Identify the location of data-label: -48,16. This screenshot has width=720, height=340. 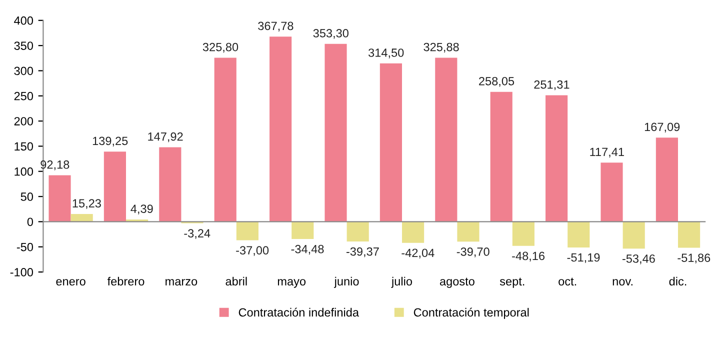
(528, 257).